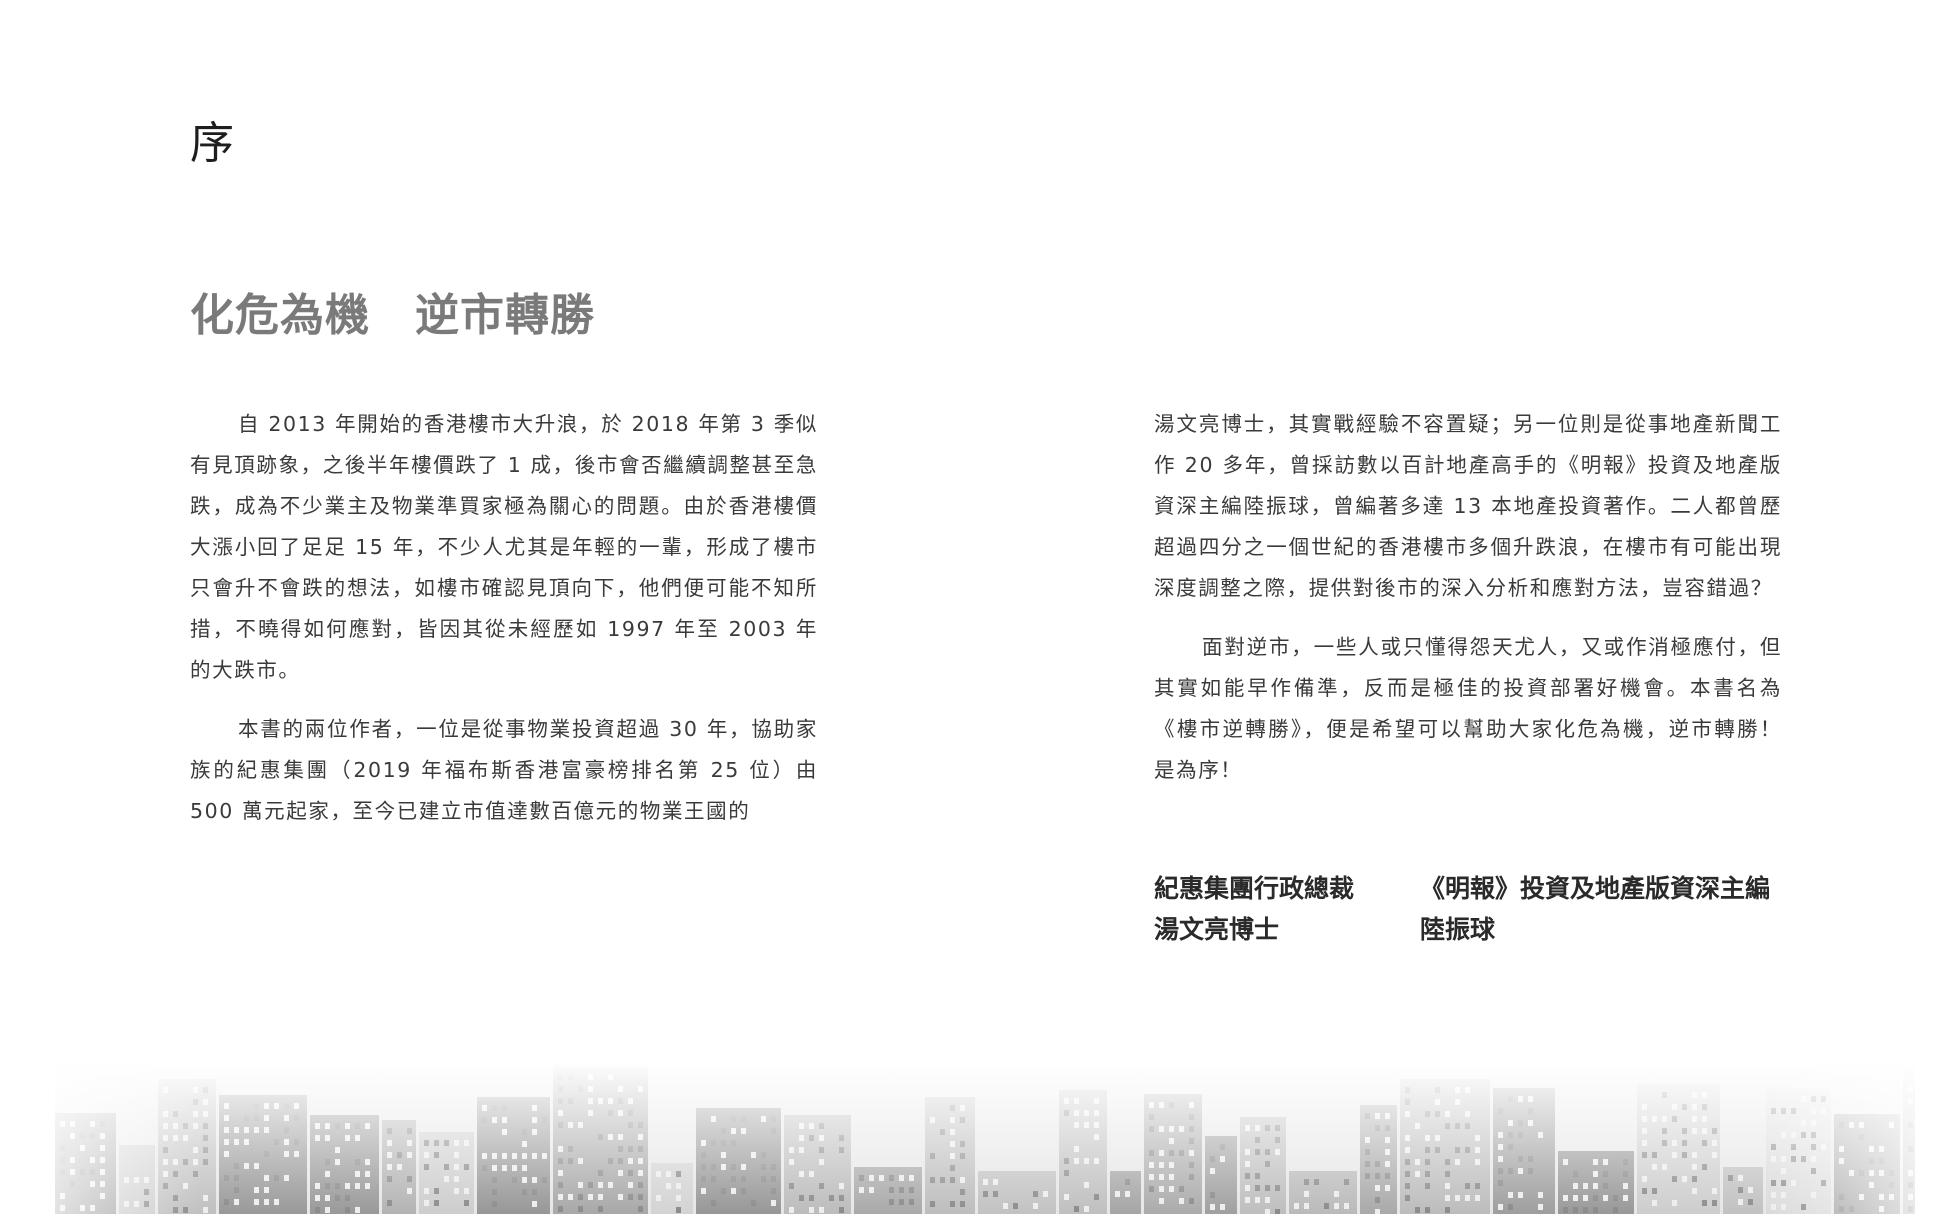 Image resolution: width=1958 pixels, height=1214 pixels. Describe the element at coordinates (1595, 888) in the screenshot. I see `author-role: 《明報》投資及地產版資深主編` at that location.